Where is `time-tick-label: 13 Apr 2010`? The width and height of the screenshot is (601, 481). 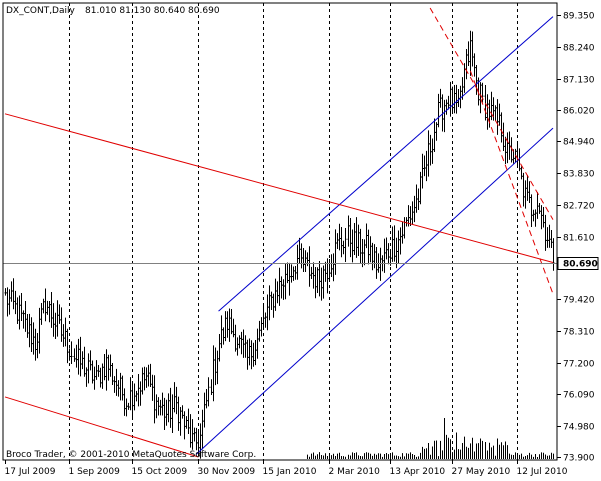 time-tick-label: 13 Apr 2010 is located at coordinates (418, 472).